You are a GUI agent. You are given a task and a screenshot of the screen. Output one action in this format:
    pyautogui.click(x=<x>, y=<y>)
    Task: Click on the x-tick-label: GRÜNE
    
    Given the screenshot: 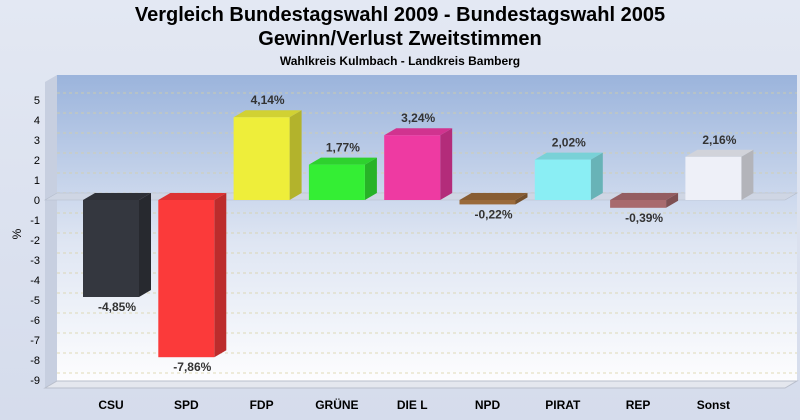 What is the action you would take?
    pyautogui.click(x=336, y=404)
    